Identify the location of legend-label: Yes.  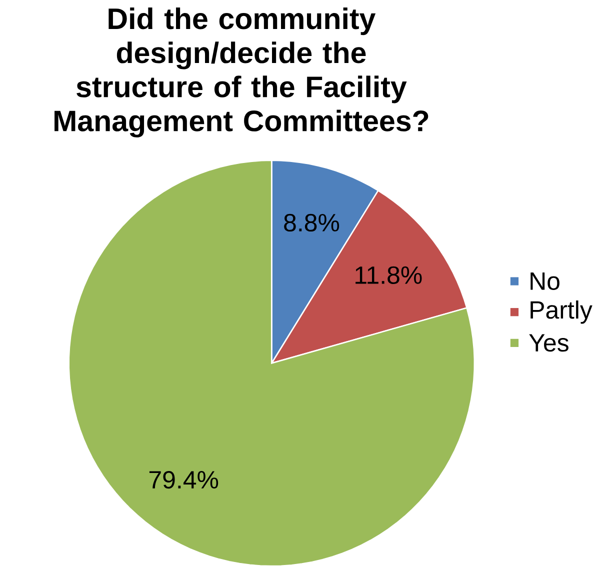
(548, 343).